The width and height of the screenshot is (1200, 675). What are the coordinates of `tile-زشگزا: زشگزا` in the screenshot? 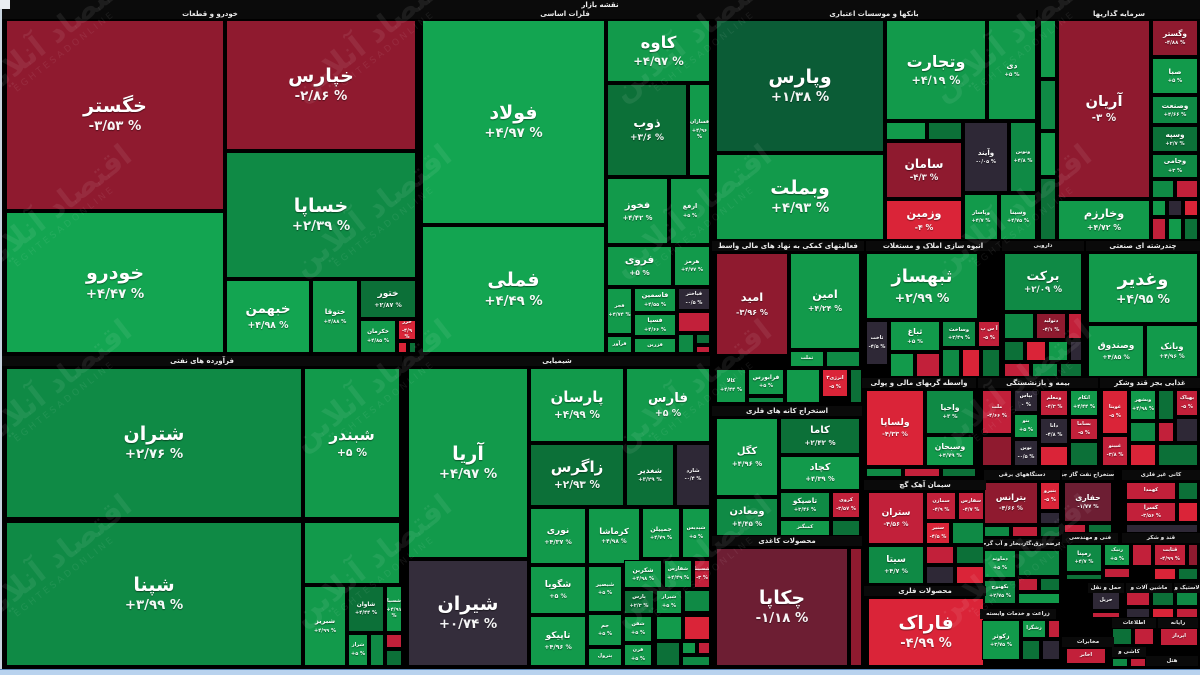 It's located at (1034, 629).